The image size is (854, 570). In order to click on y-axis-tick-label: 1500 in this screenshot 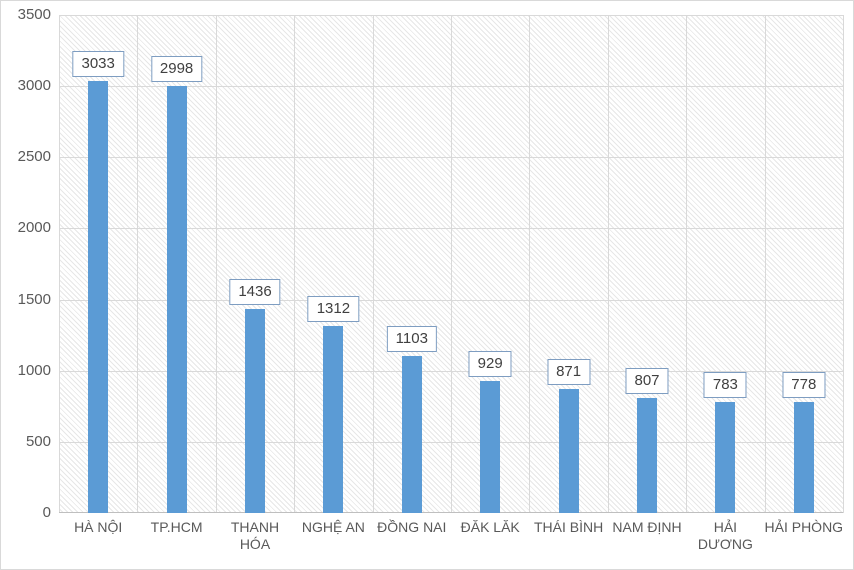, I will do `click(34, 299)`.